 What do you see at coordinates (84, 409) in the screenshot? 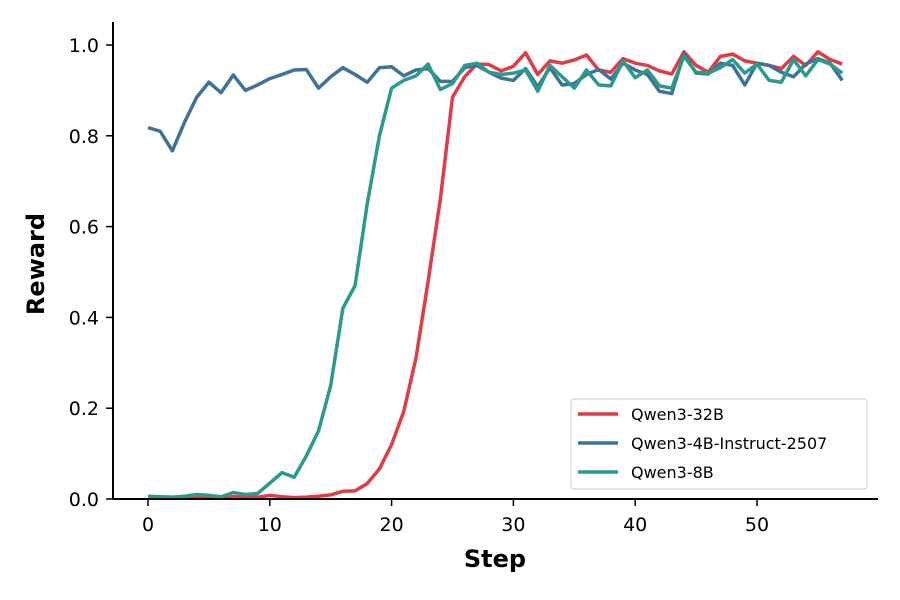
I see `y-tick-label: 0.2` at bounding box center [84, 409].